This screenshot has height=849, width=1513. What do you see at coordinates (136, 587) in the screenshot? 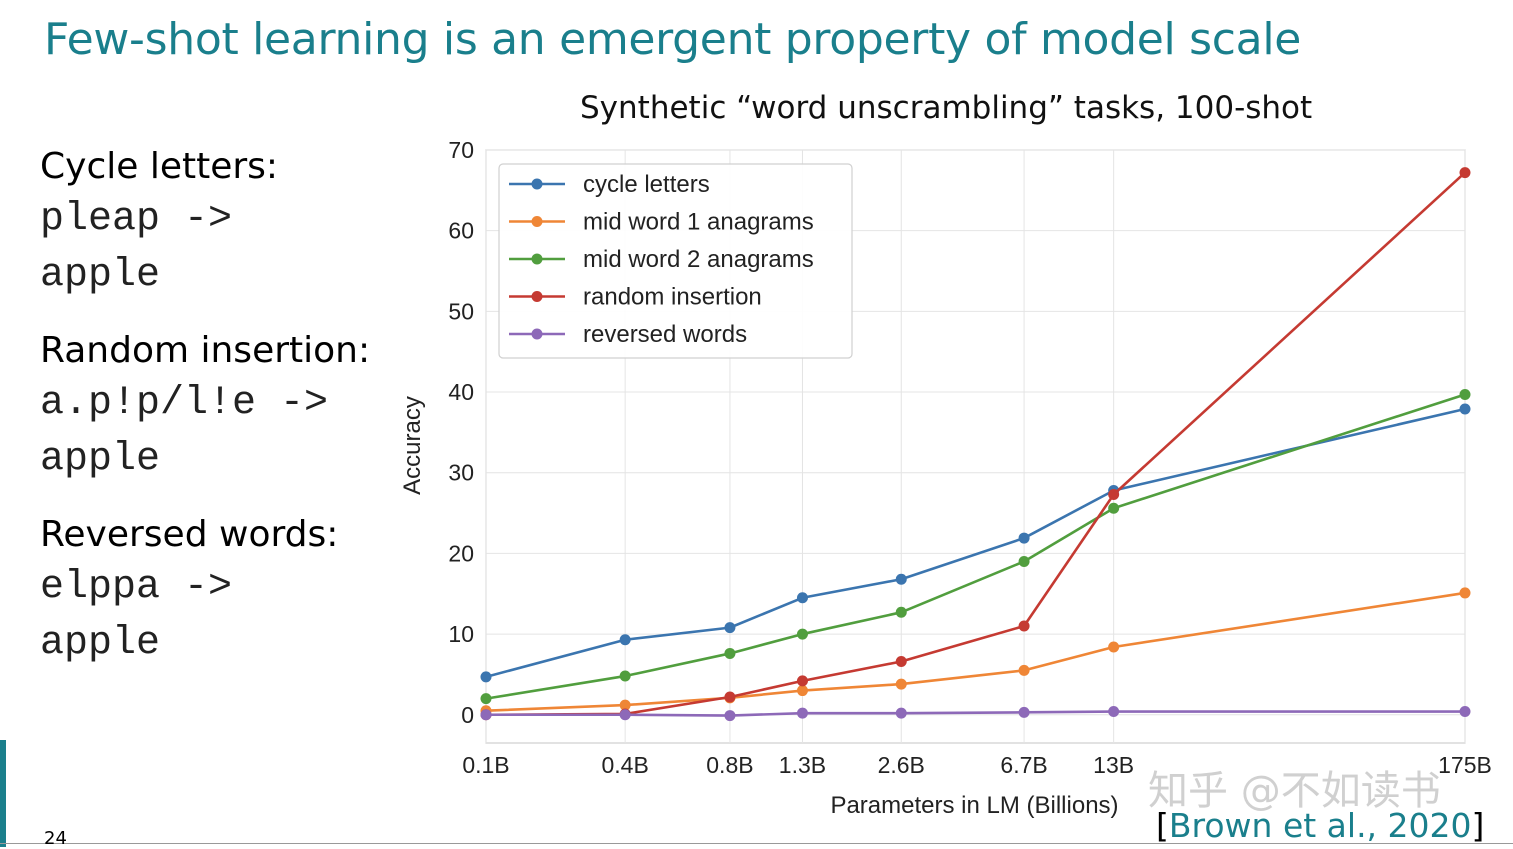
I see `example-input: elppa ->` at bounding box center [136, 587].